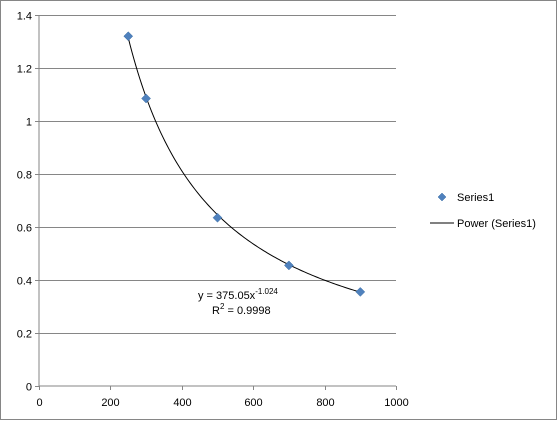  I want to click on x-tick-label: 800, so click(325, 403).